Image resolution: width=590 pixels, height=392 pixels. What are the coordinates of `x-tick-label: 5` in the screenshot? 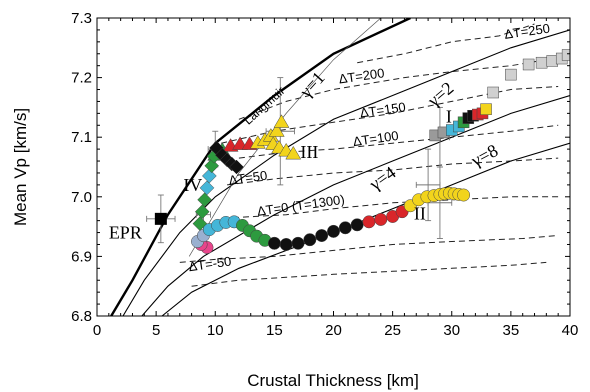 It's located at (156, 330).